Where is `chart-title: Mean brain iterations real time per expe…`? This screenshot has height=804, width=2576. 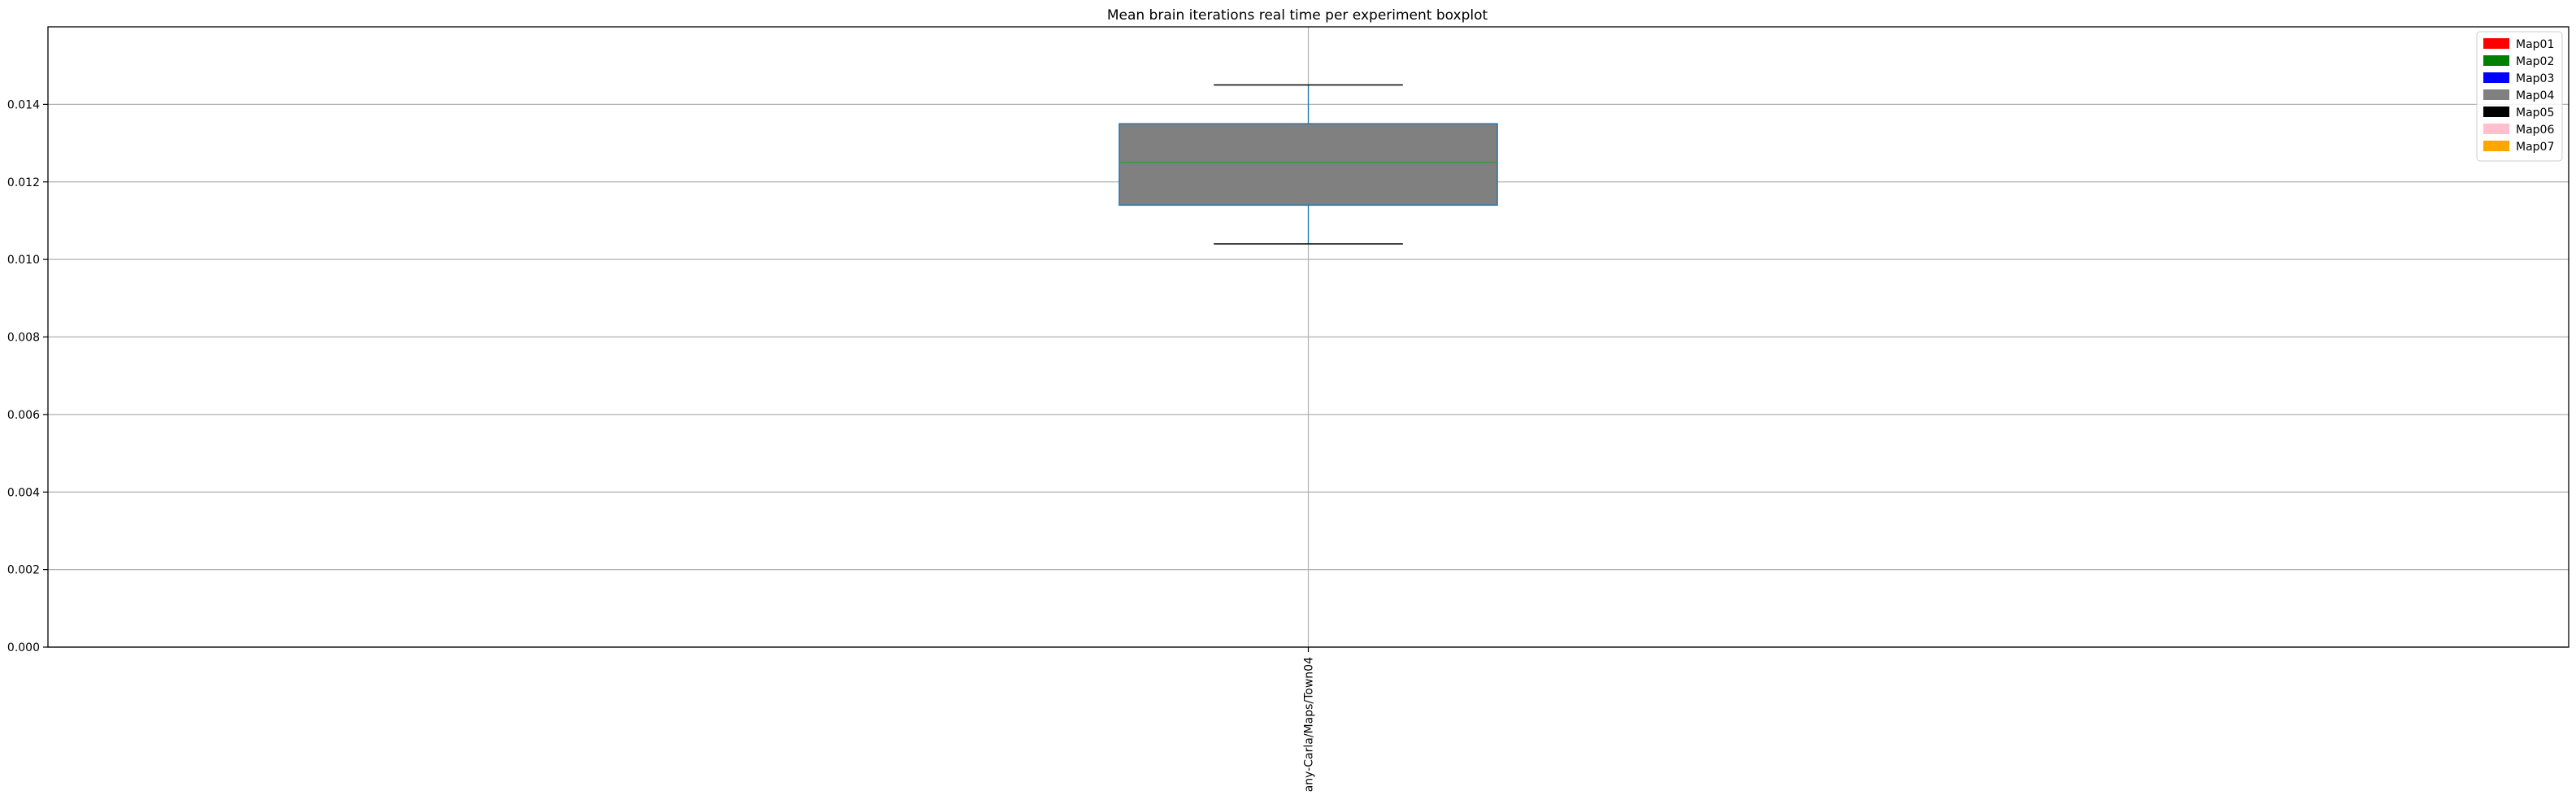
chart-title: Mean brain iterations real time per expe… is located at coordinates (1297, 16).